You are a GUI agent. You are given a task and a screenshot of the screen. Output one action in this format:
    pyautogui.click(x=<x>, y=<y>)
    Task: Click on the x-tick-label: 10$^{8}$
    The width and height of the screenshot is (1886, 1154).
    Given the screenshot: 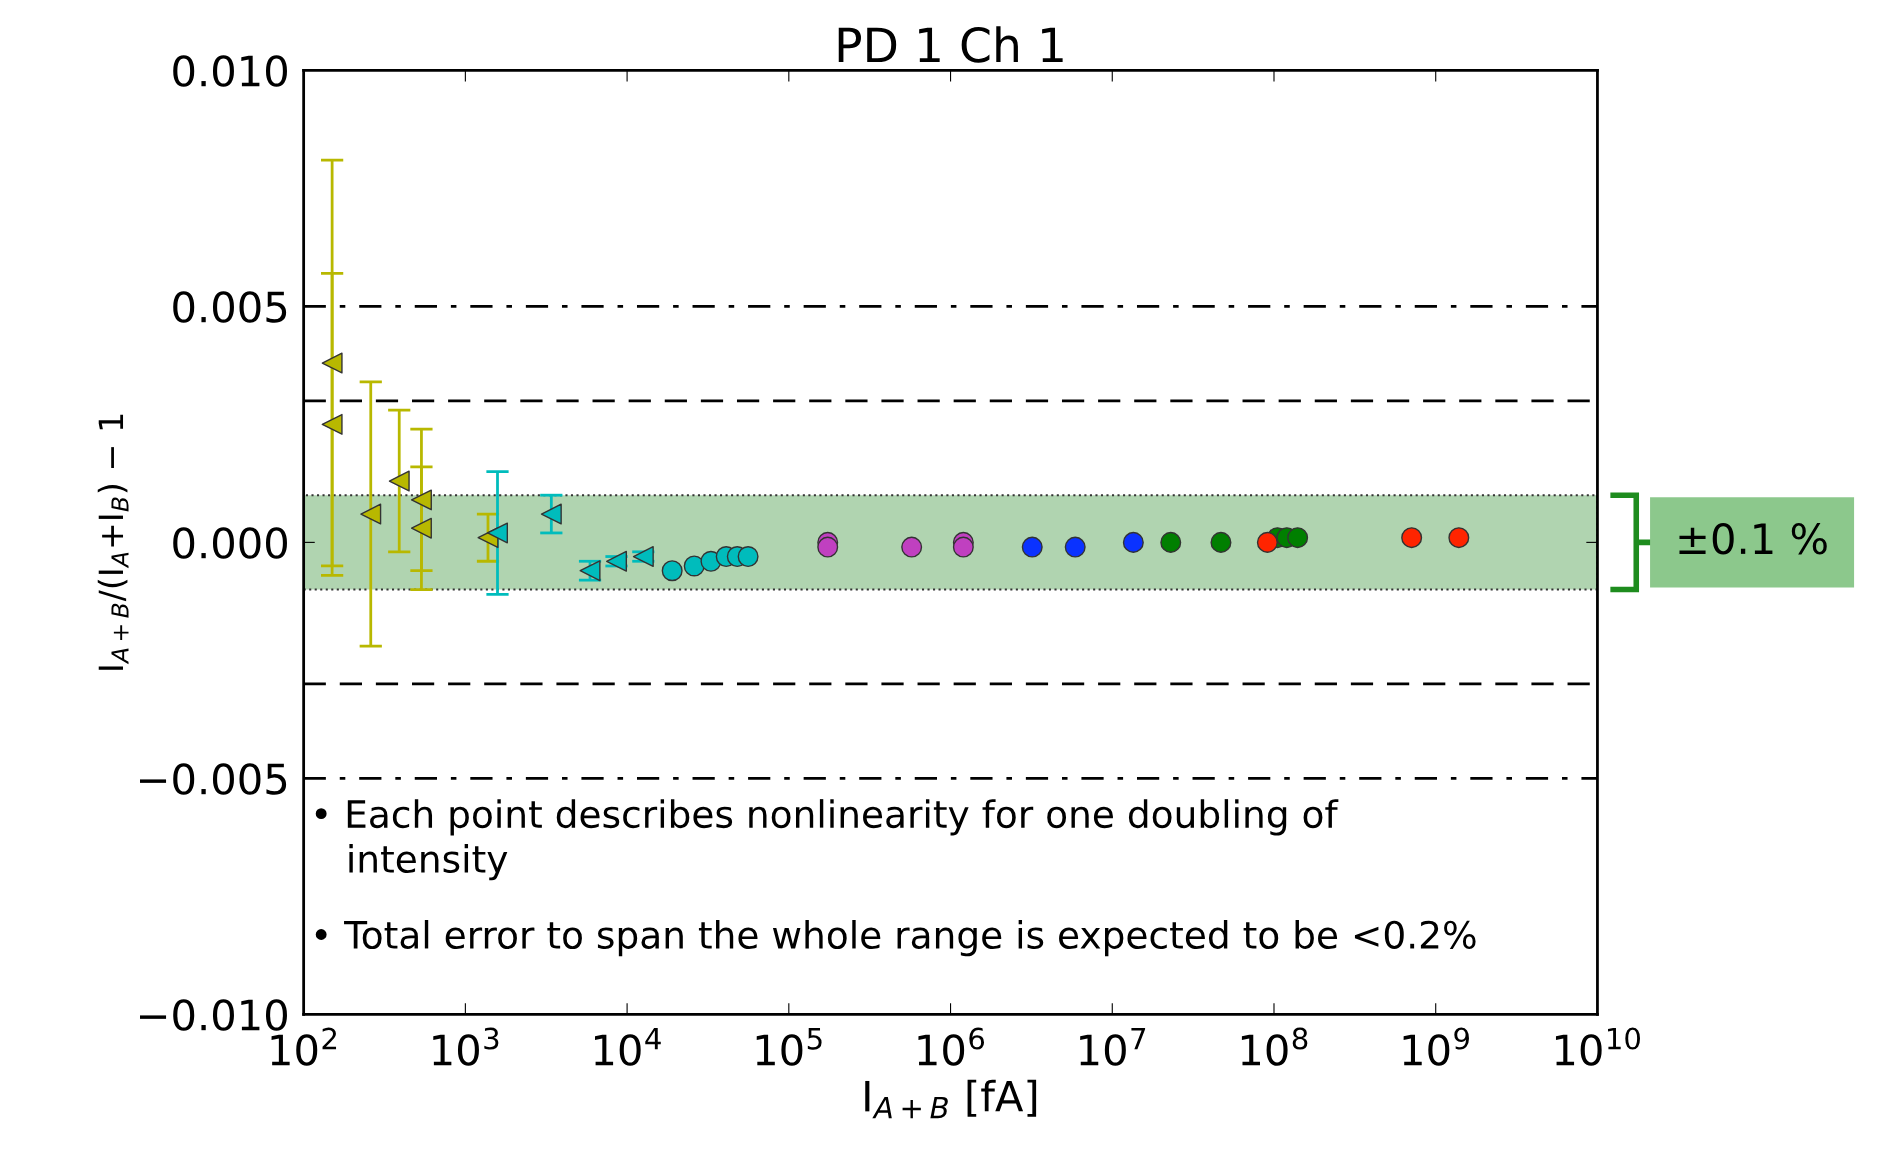 What is the action you would take?
    pyautogui.click(x=1274, y=1046)
    